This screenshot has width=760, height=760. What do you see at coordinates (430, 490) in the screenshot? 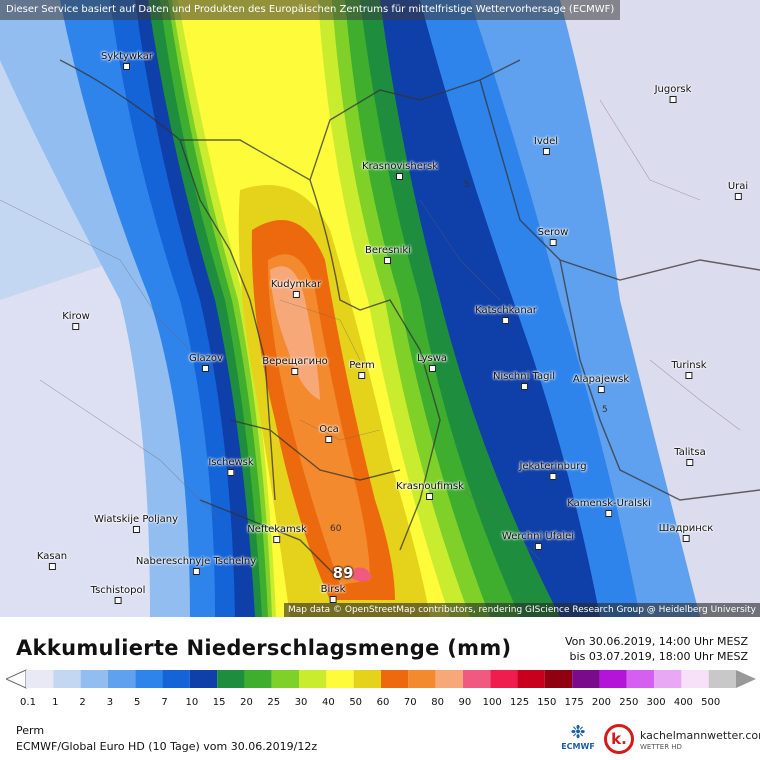
I see `city-label: Krasnoufimsk` at bounding box center [430, 490].